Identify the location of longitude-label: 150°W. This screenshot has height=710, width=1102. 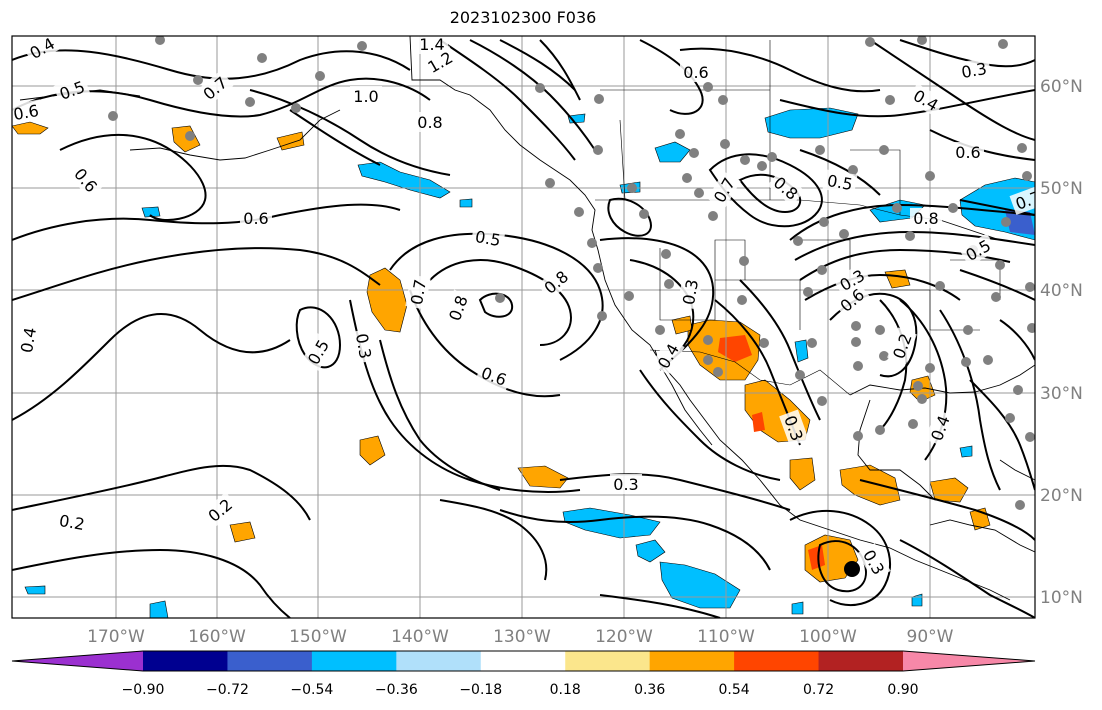
(318, 637).